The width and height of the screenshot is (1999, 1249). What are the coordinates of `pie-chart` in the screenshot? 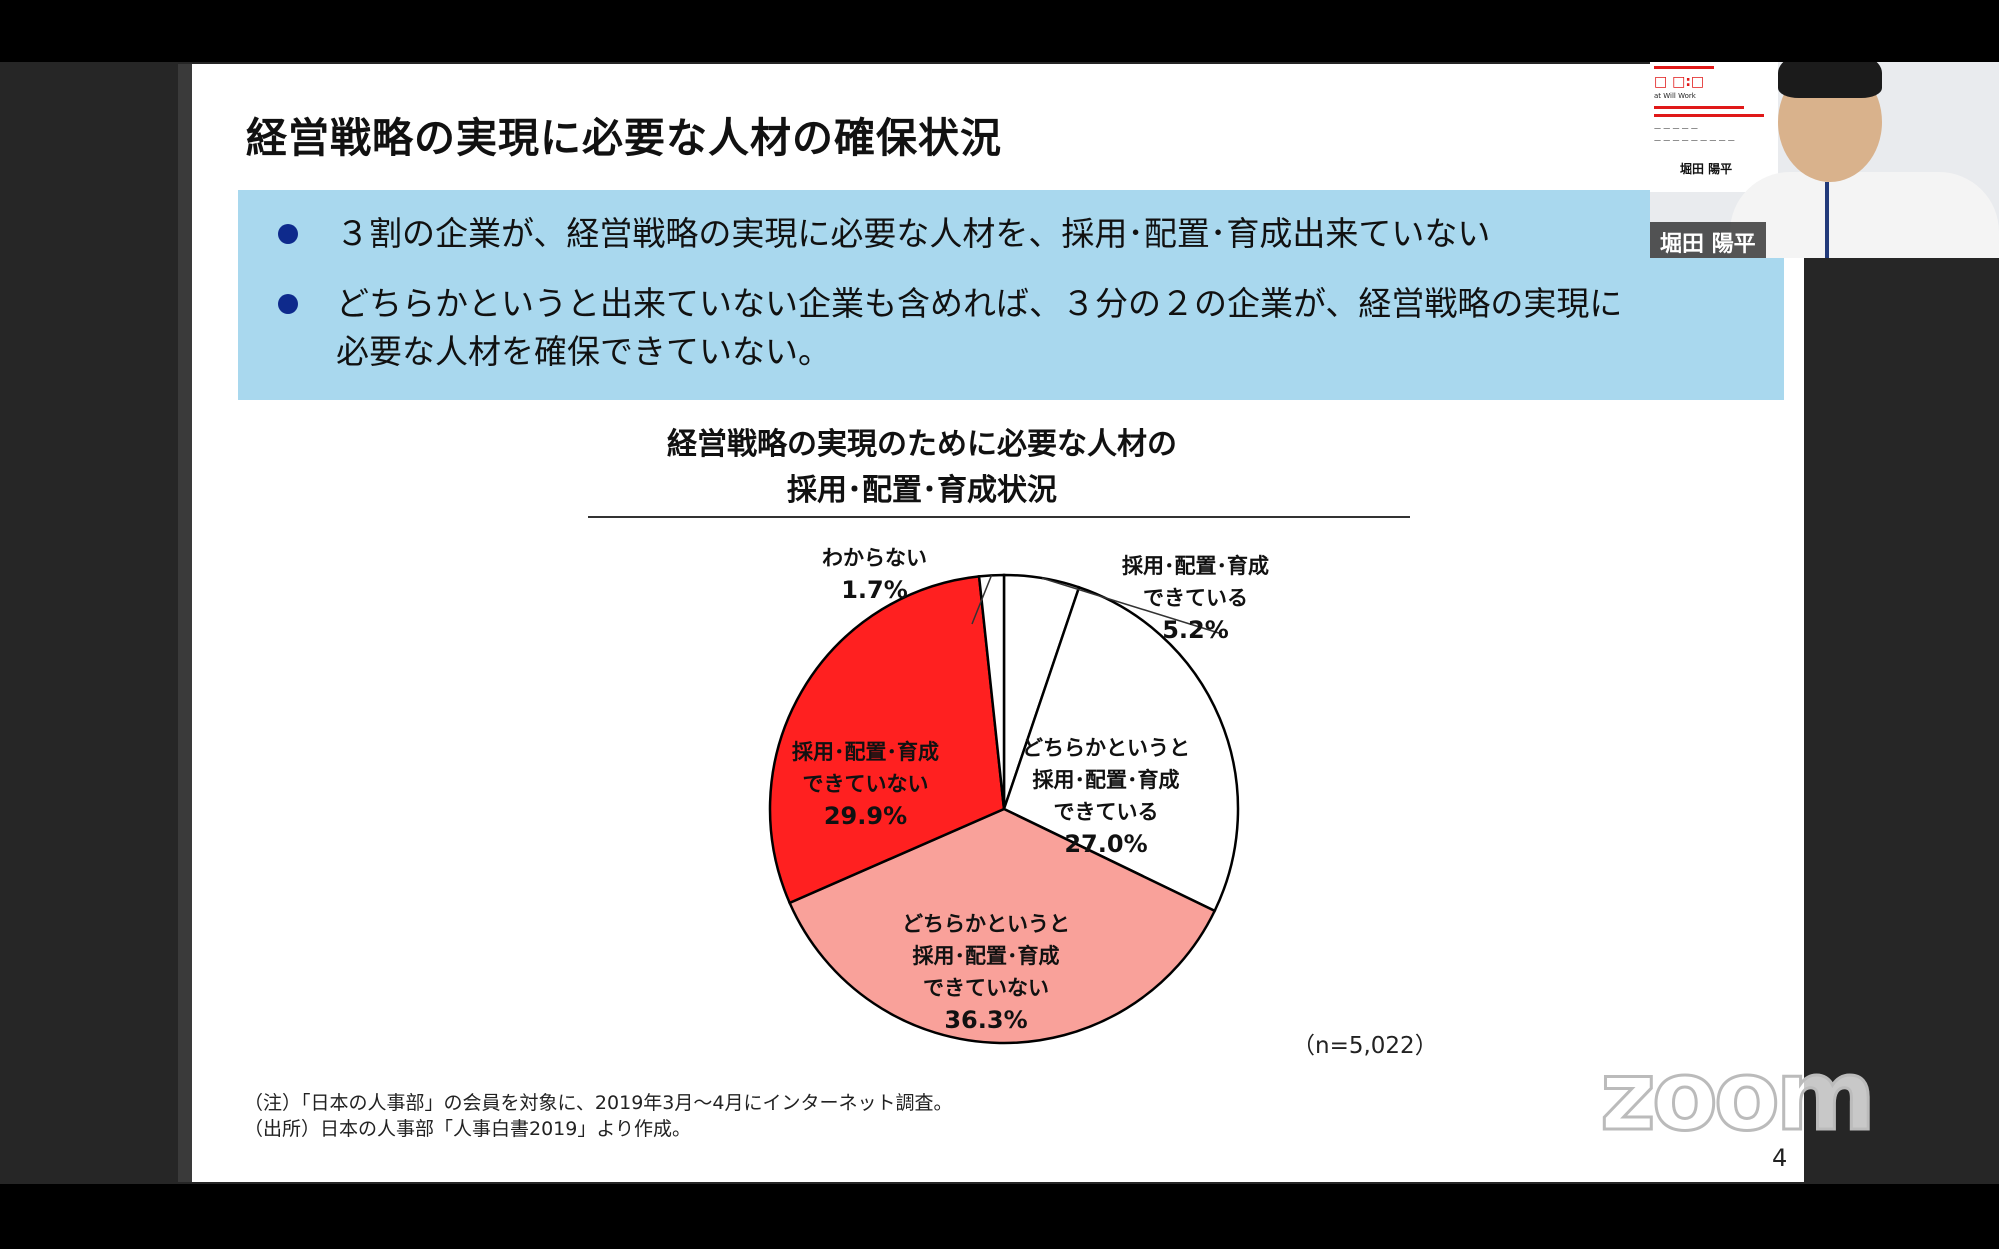 It's located at (1004, 809).